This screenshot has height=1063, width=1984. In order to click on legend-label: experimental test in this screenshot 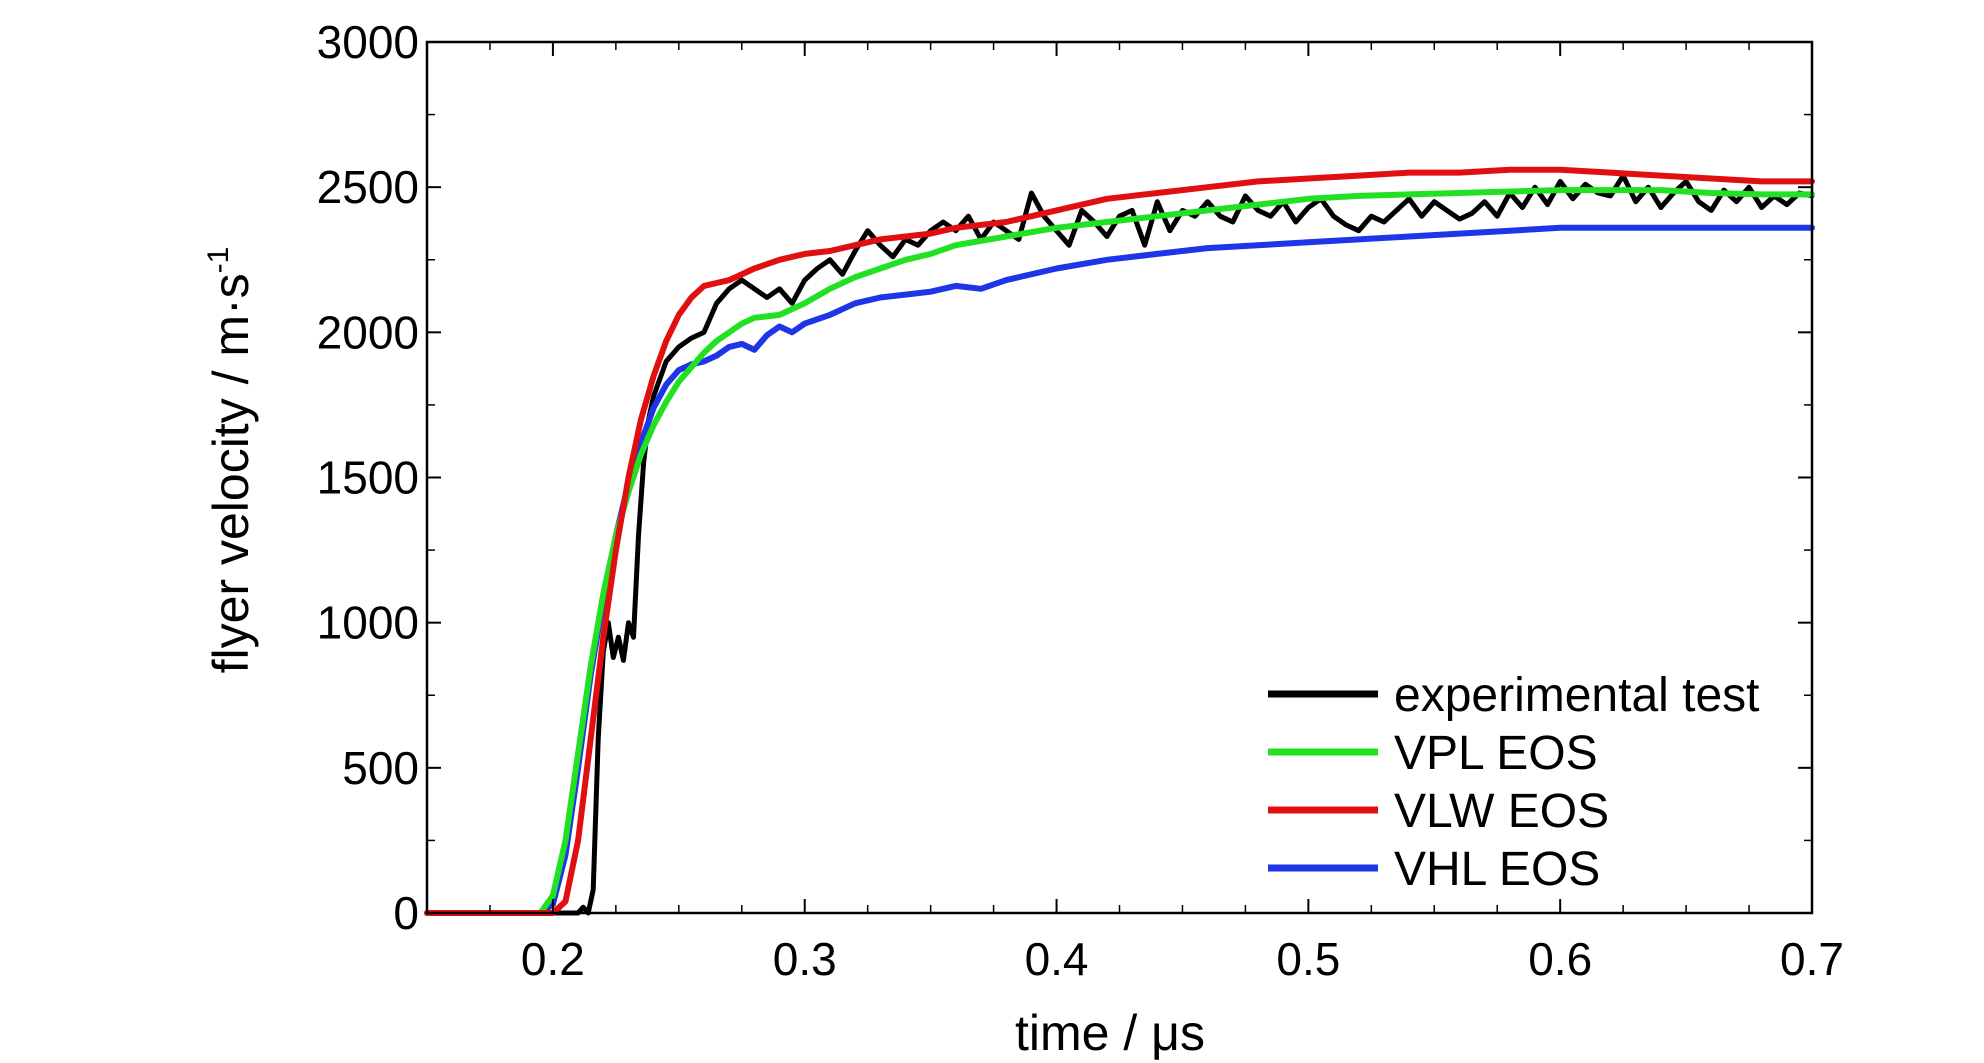, I will do `click(1577, 695)`.